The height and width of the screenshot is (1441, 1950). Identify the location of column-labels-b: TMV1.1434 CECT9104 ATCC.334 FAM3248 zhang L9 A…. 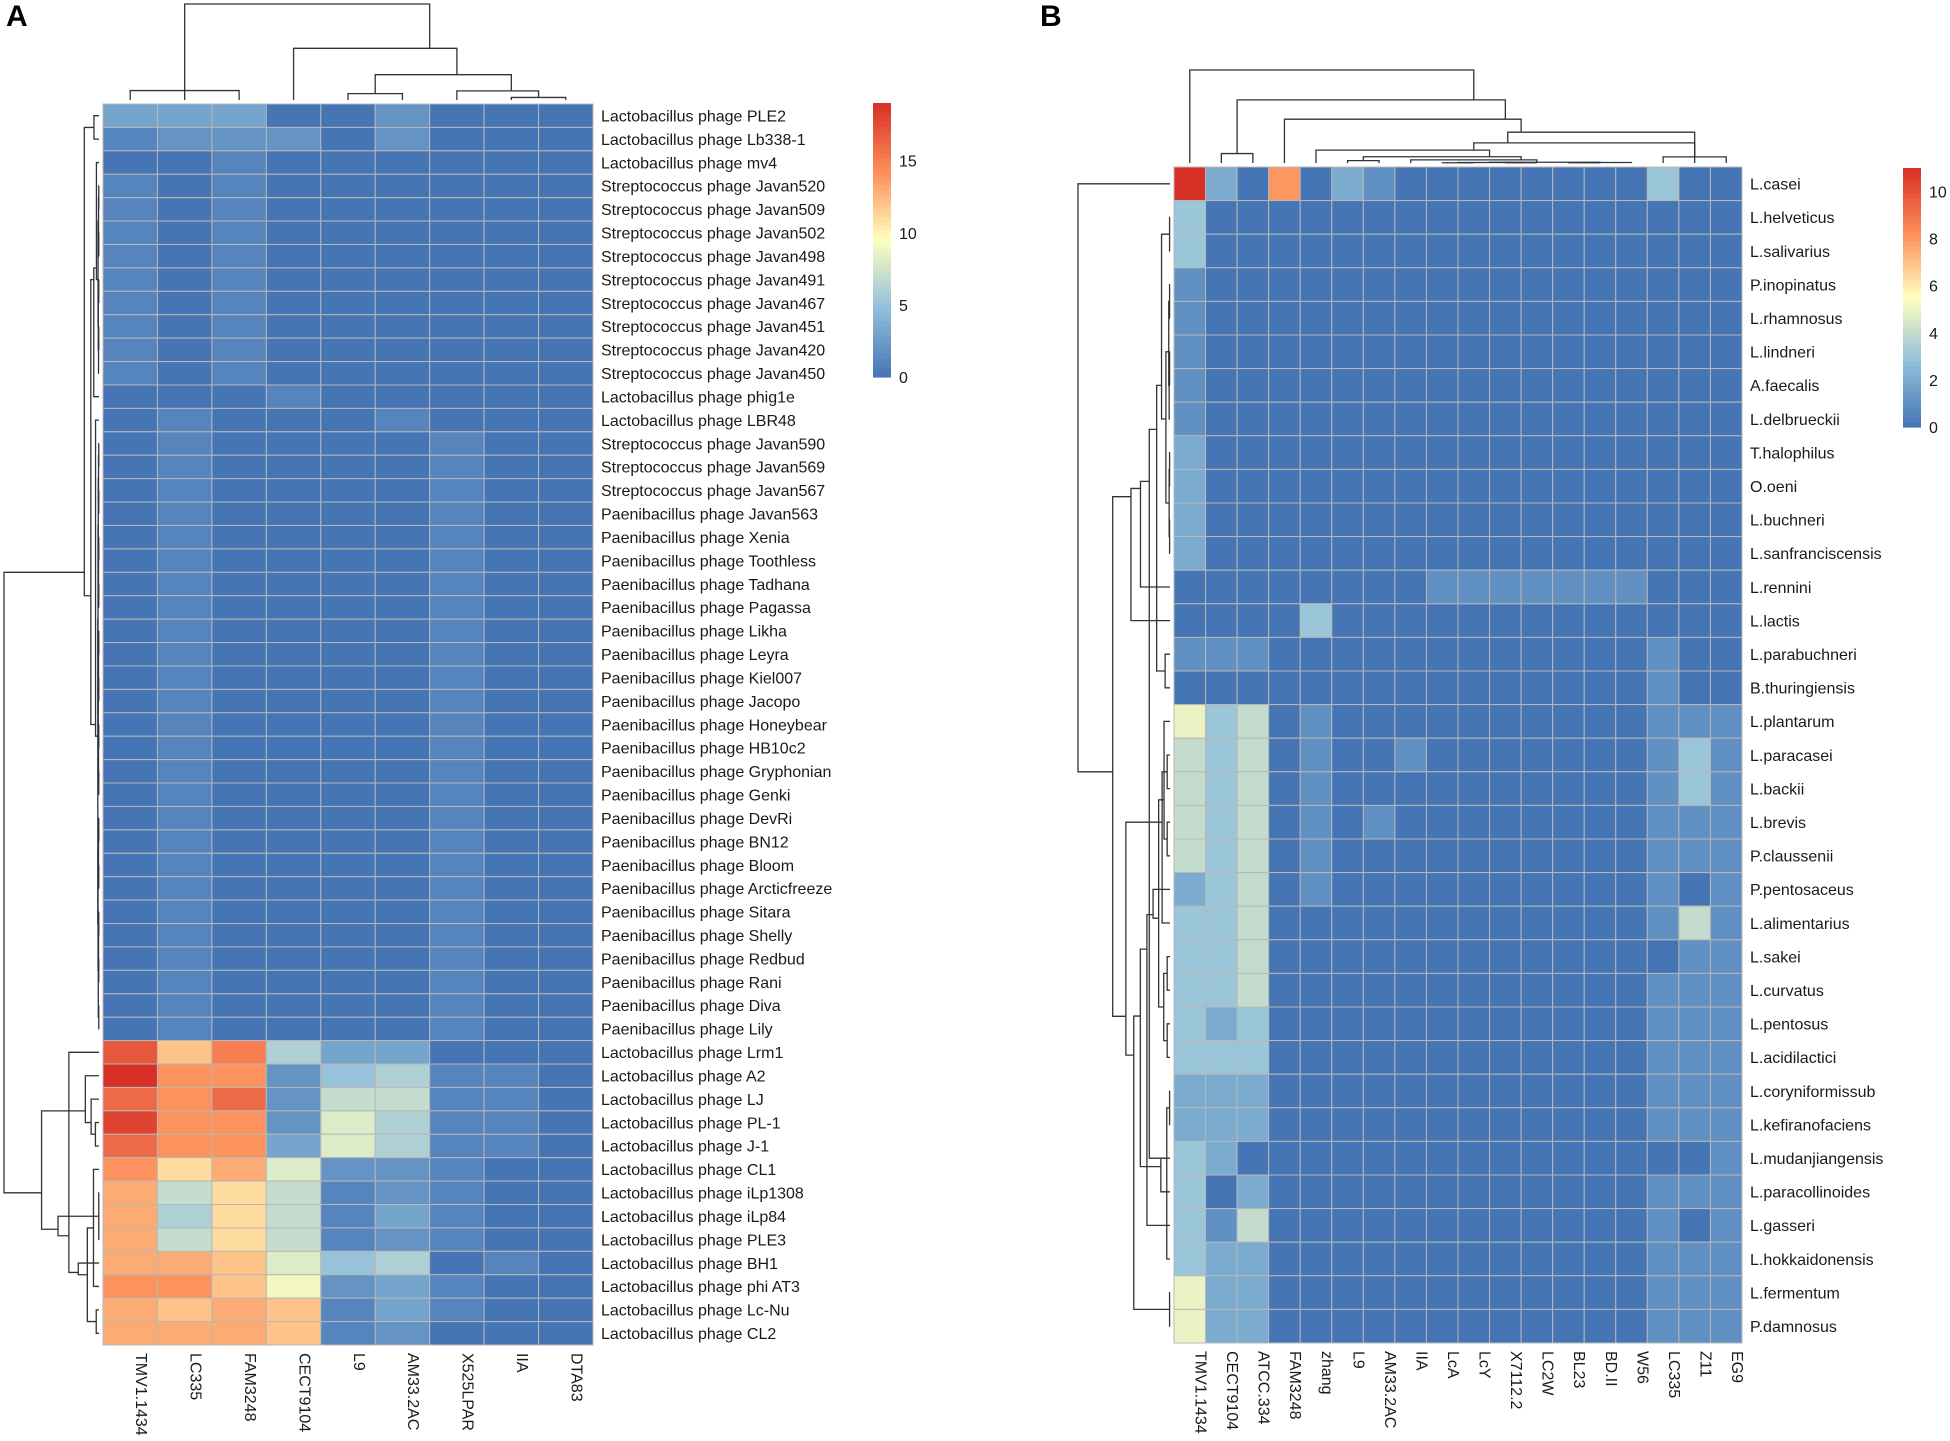
(1468, 1392).